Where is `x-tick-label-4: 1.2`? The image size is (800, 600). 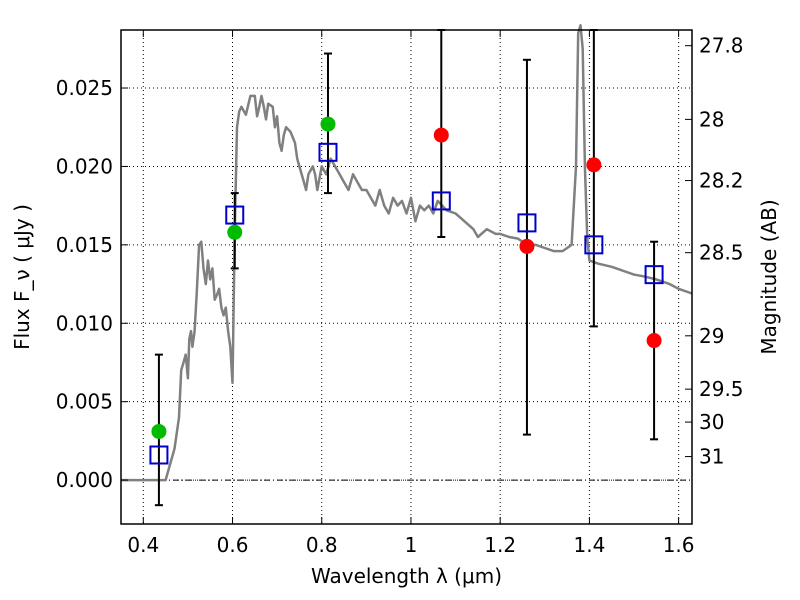 x-tick-label-4: 1.2 is located at coordinates (500, 545).